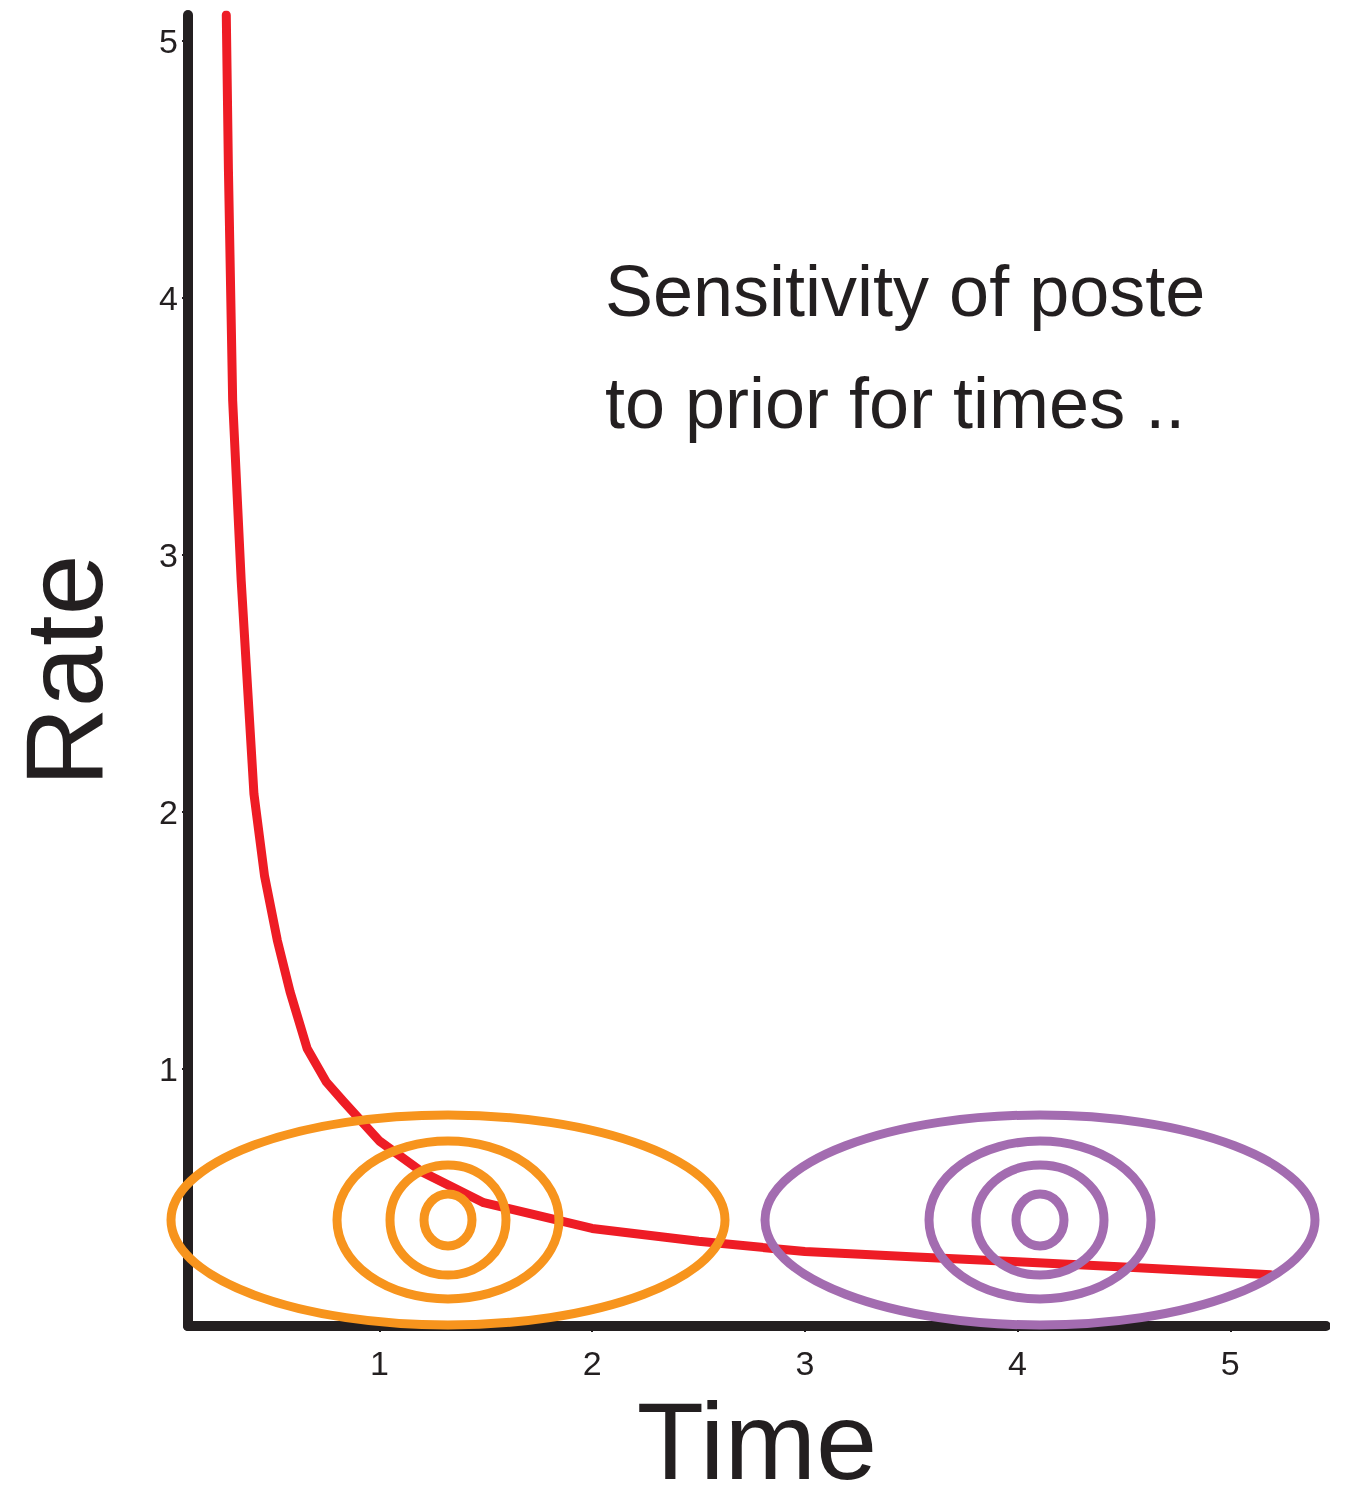 The height and width of the screenshot is (1511, 1349). I want to click on y-axis-title: Rate, so click(63, 670).